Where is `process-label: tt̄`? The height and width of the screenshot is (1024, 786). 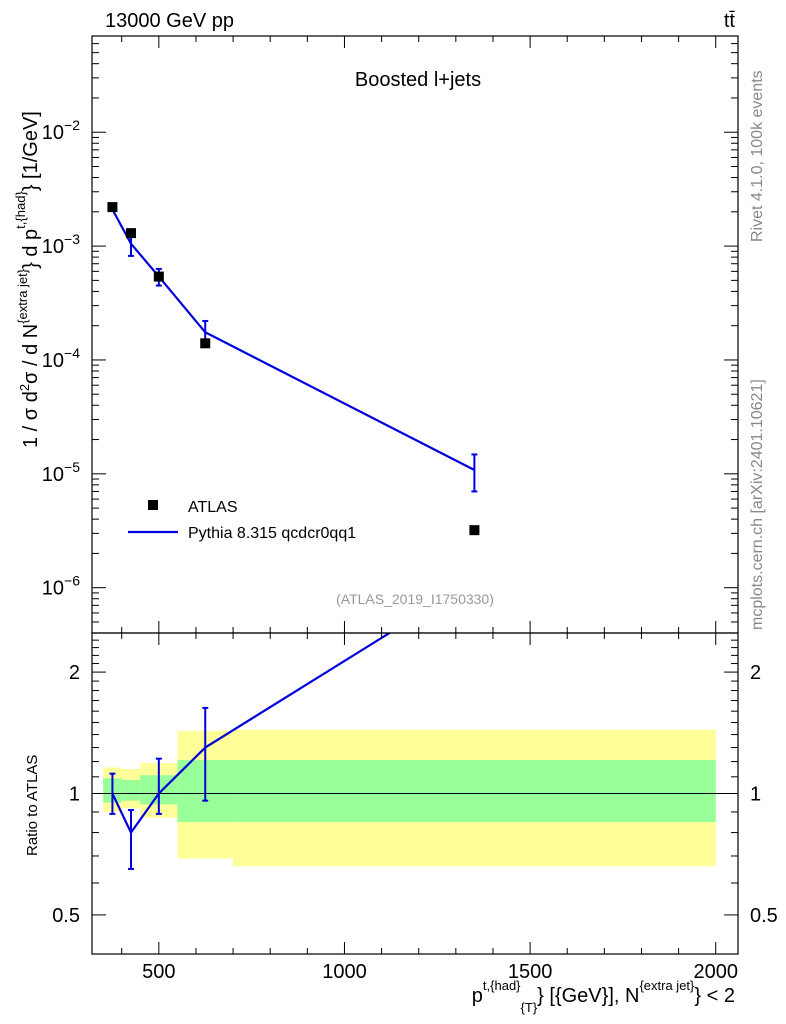
process-label: tt̄ is located at coordinates (730, 21).